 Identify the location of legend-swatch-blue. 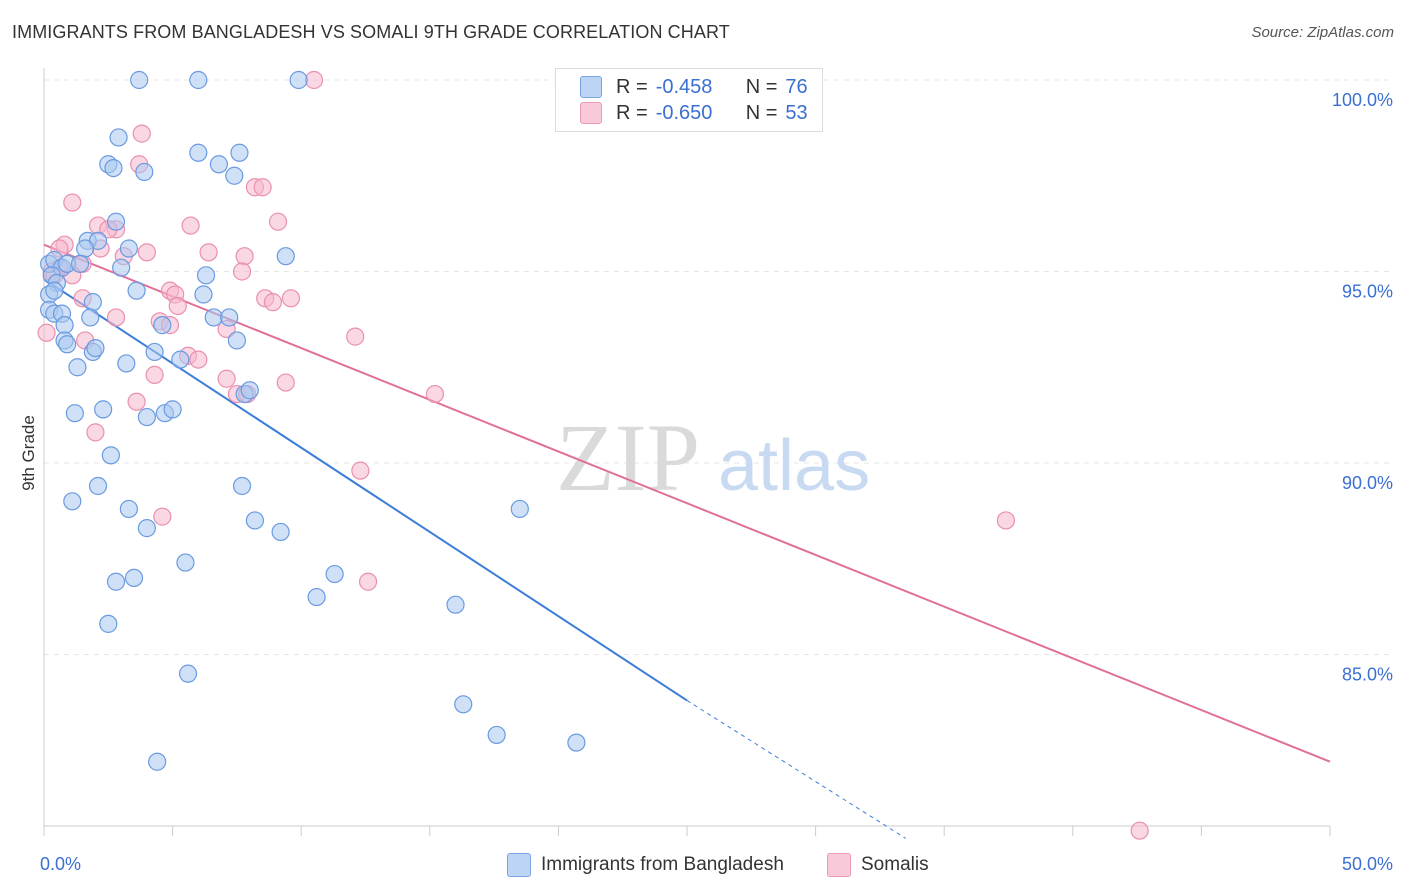
(591, 87).